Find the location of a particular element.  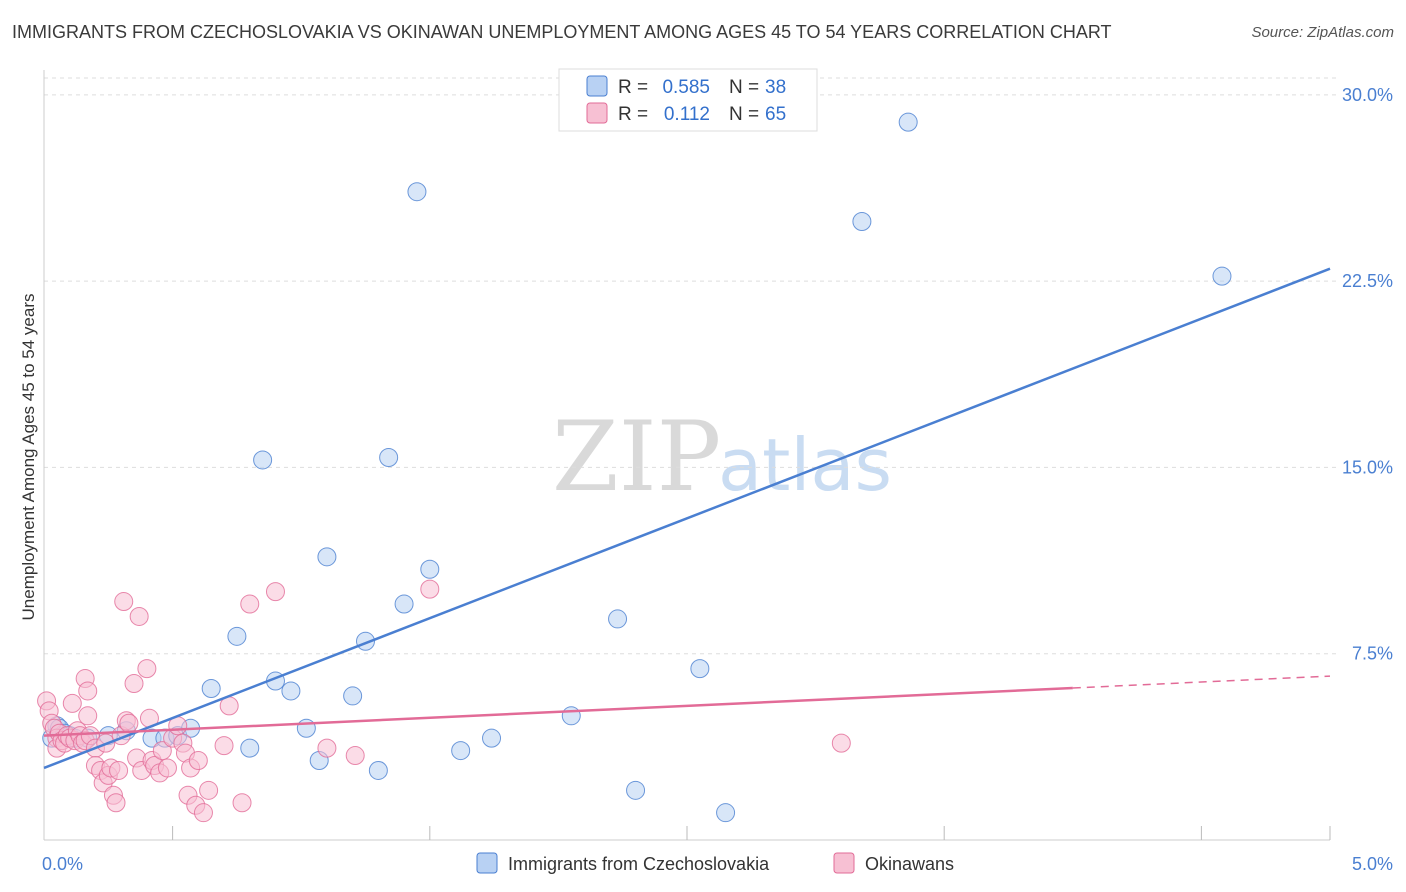

y-axis-label: Unemployment Among Ages 45 to 54 years is located at coordinates (28, 457).